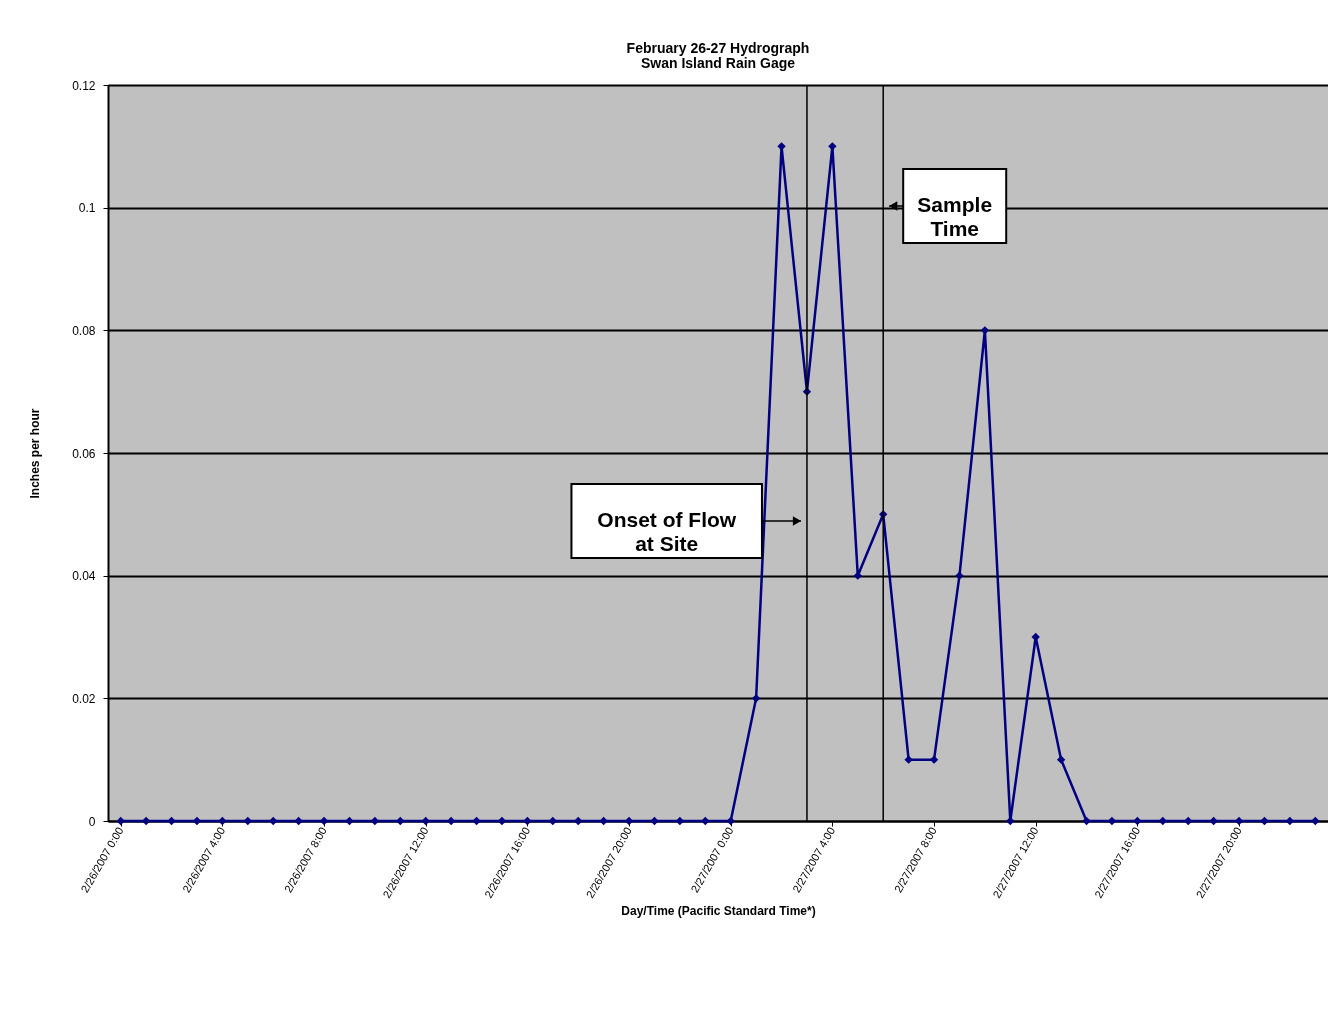 The width and height of the screenshot is (1328, 1021). What do you see at coordinates (718, 910) in the screenshot?
I see `x-axis-title: Day/Time (Pacific Standard Time*)` at bounding box center [718, 910].